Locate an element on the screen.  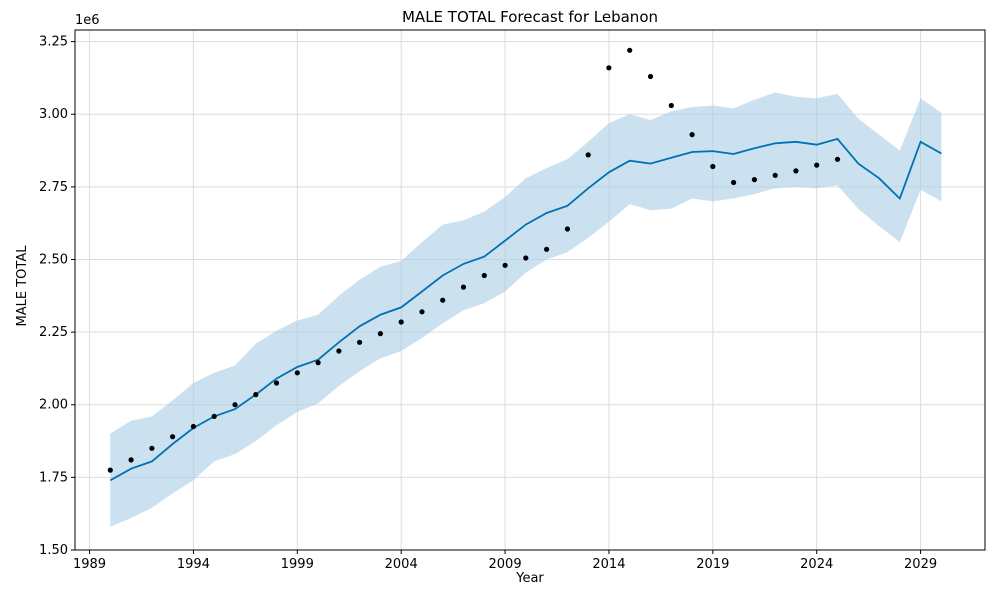
y-axis-ticks: 1.50 1.75 2.00 2.25 2.50 2.75 3.00 3.25 is located at coordinates (57, 296).